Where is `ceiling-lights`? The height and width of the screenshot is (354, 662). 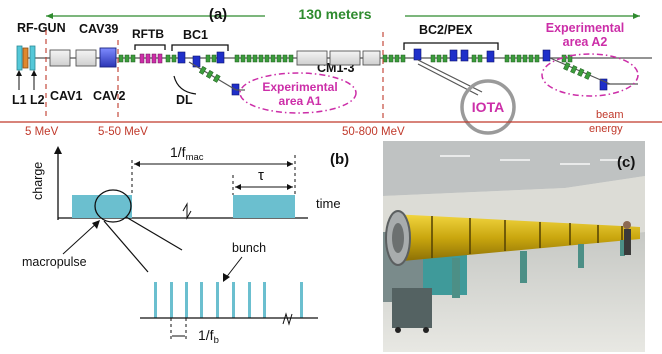
ceiling-lights is located at coordinates (535, 160).